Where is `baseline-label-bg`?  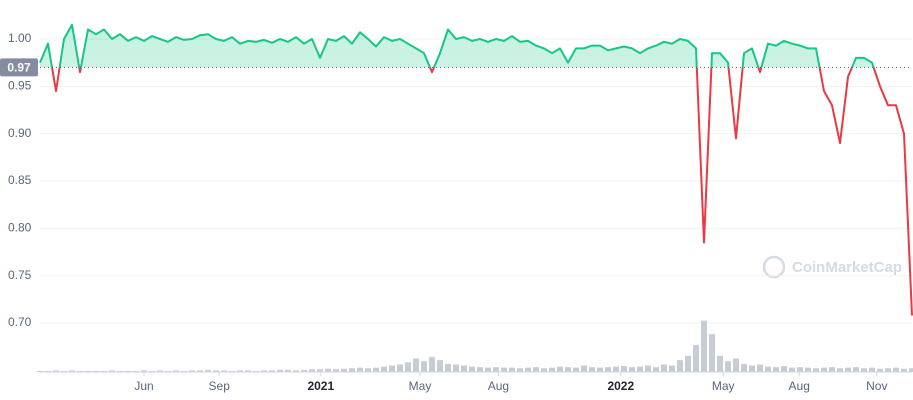 baseline-label-bg is located at coordinates (19, 67).